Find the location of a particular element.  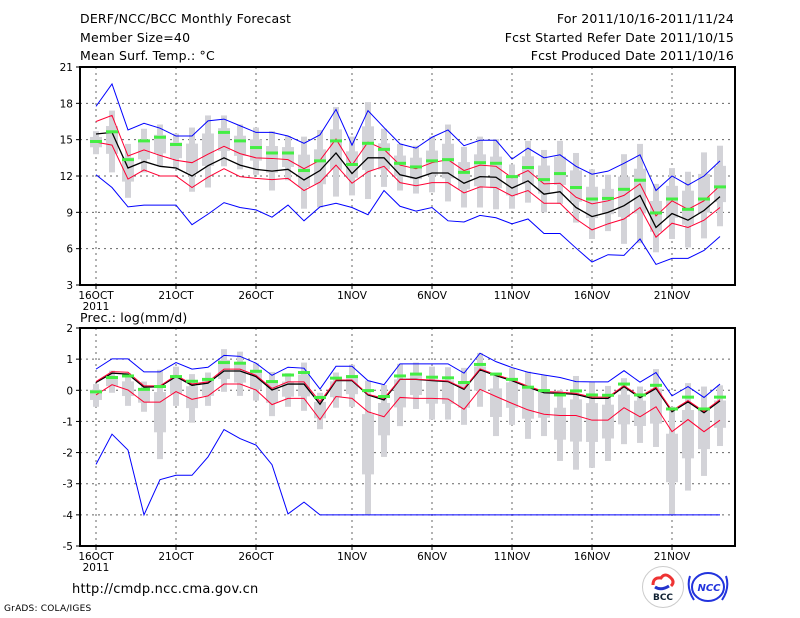

ncc-logo-text: NCC is located at coordinates (709, 588).